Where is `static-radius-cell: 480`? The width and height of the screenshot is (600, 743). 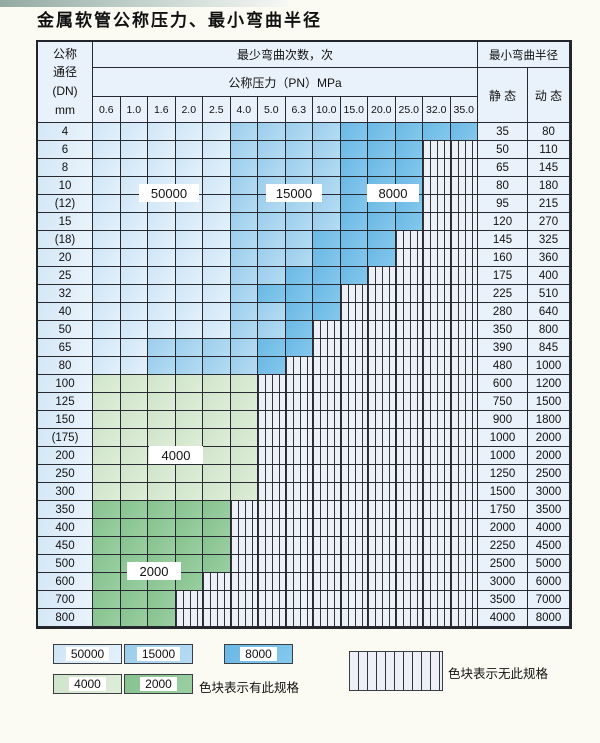
static-radius-cell: 480 is located at coordinates (503, 366).